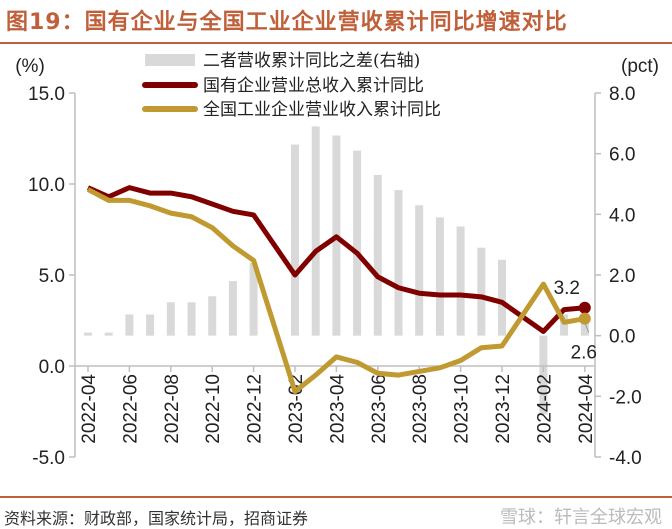 This screenshot has width=672, height=529. I want to click on x-tick-label: 2023-04, so click(337, 409).